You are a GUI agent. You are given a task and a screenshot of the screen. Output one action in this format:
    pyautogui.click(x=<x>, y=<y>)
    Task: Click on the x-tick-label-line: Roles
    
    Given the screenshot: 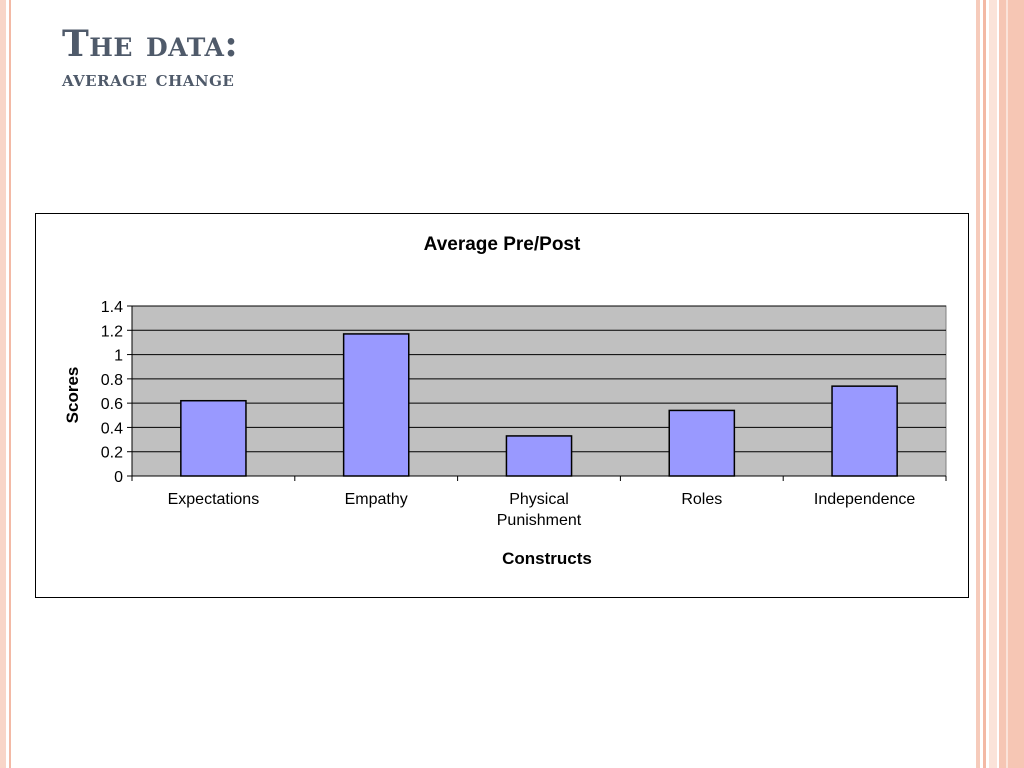 What is the action you would take?
    pyautogui.click(x=701, y=499)
    